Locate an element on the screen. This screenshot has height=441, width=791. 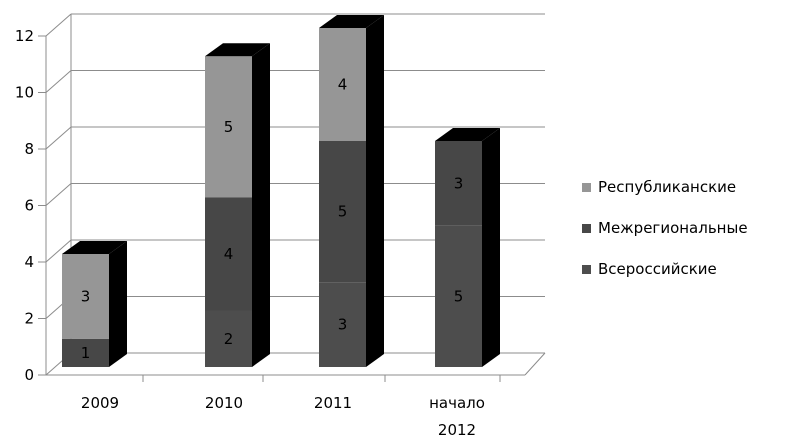
legend-item: Республиканские is located at coordinates (686, 187).